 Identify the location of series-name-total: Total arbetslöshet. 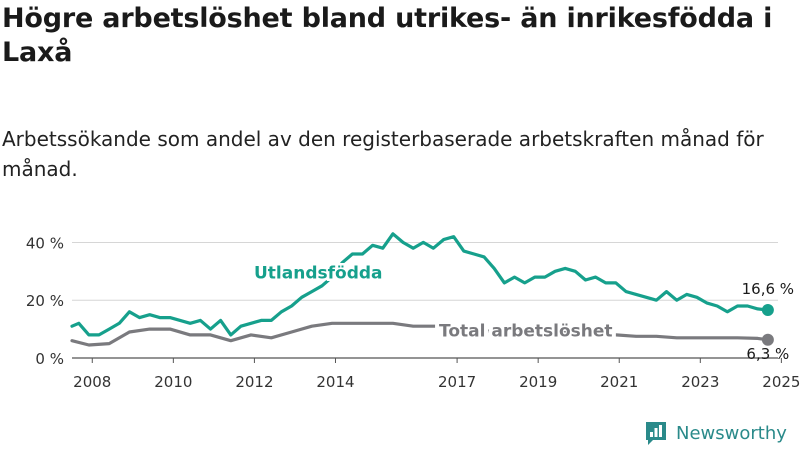
(526, 331).